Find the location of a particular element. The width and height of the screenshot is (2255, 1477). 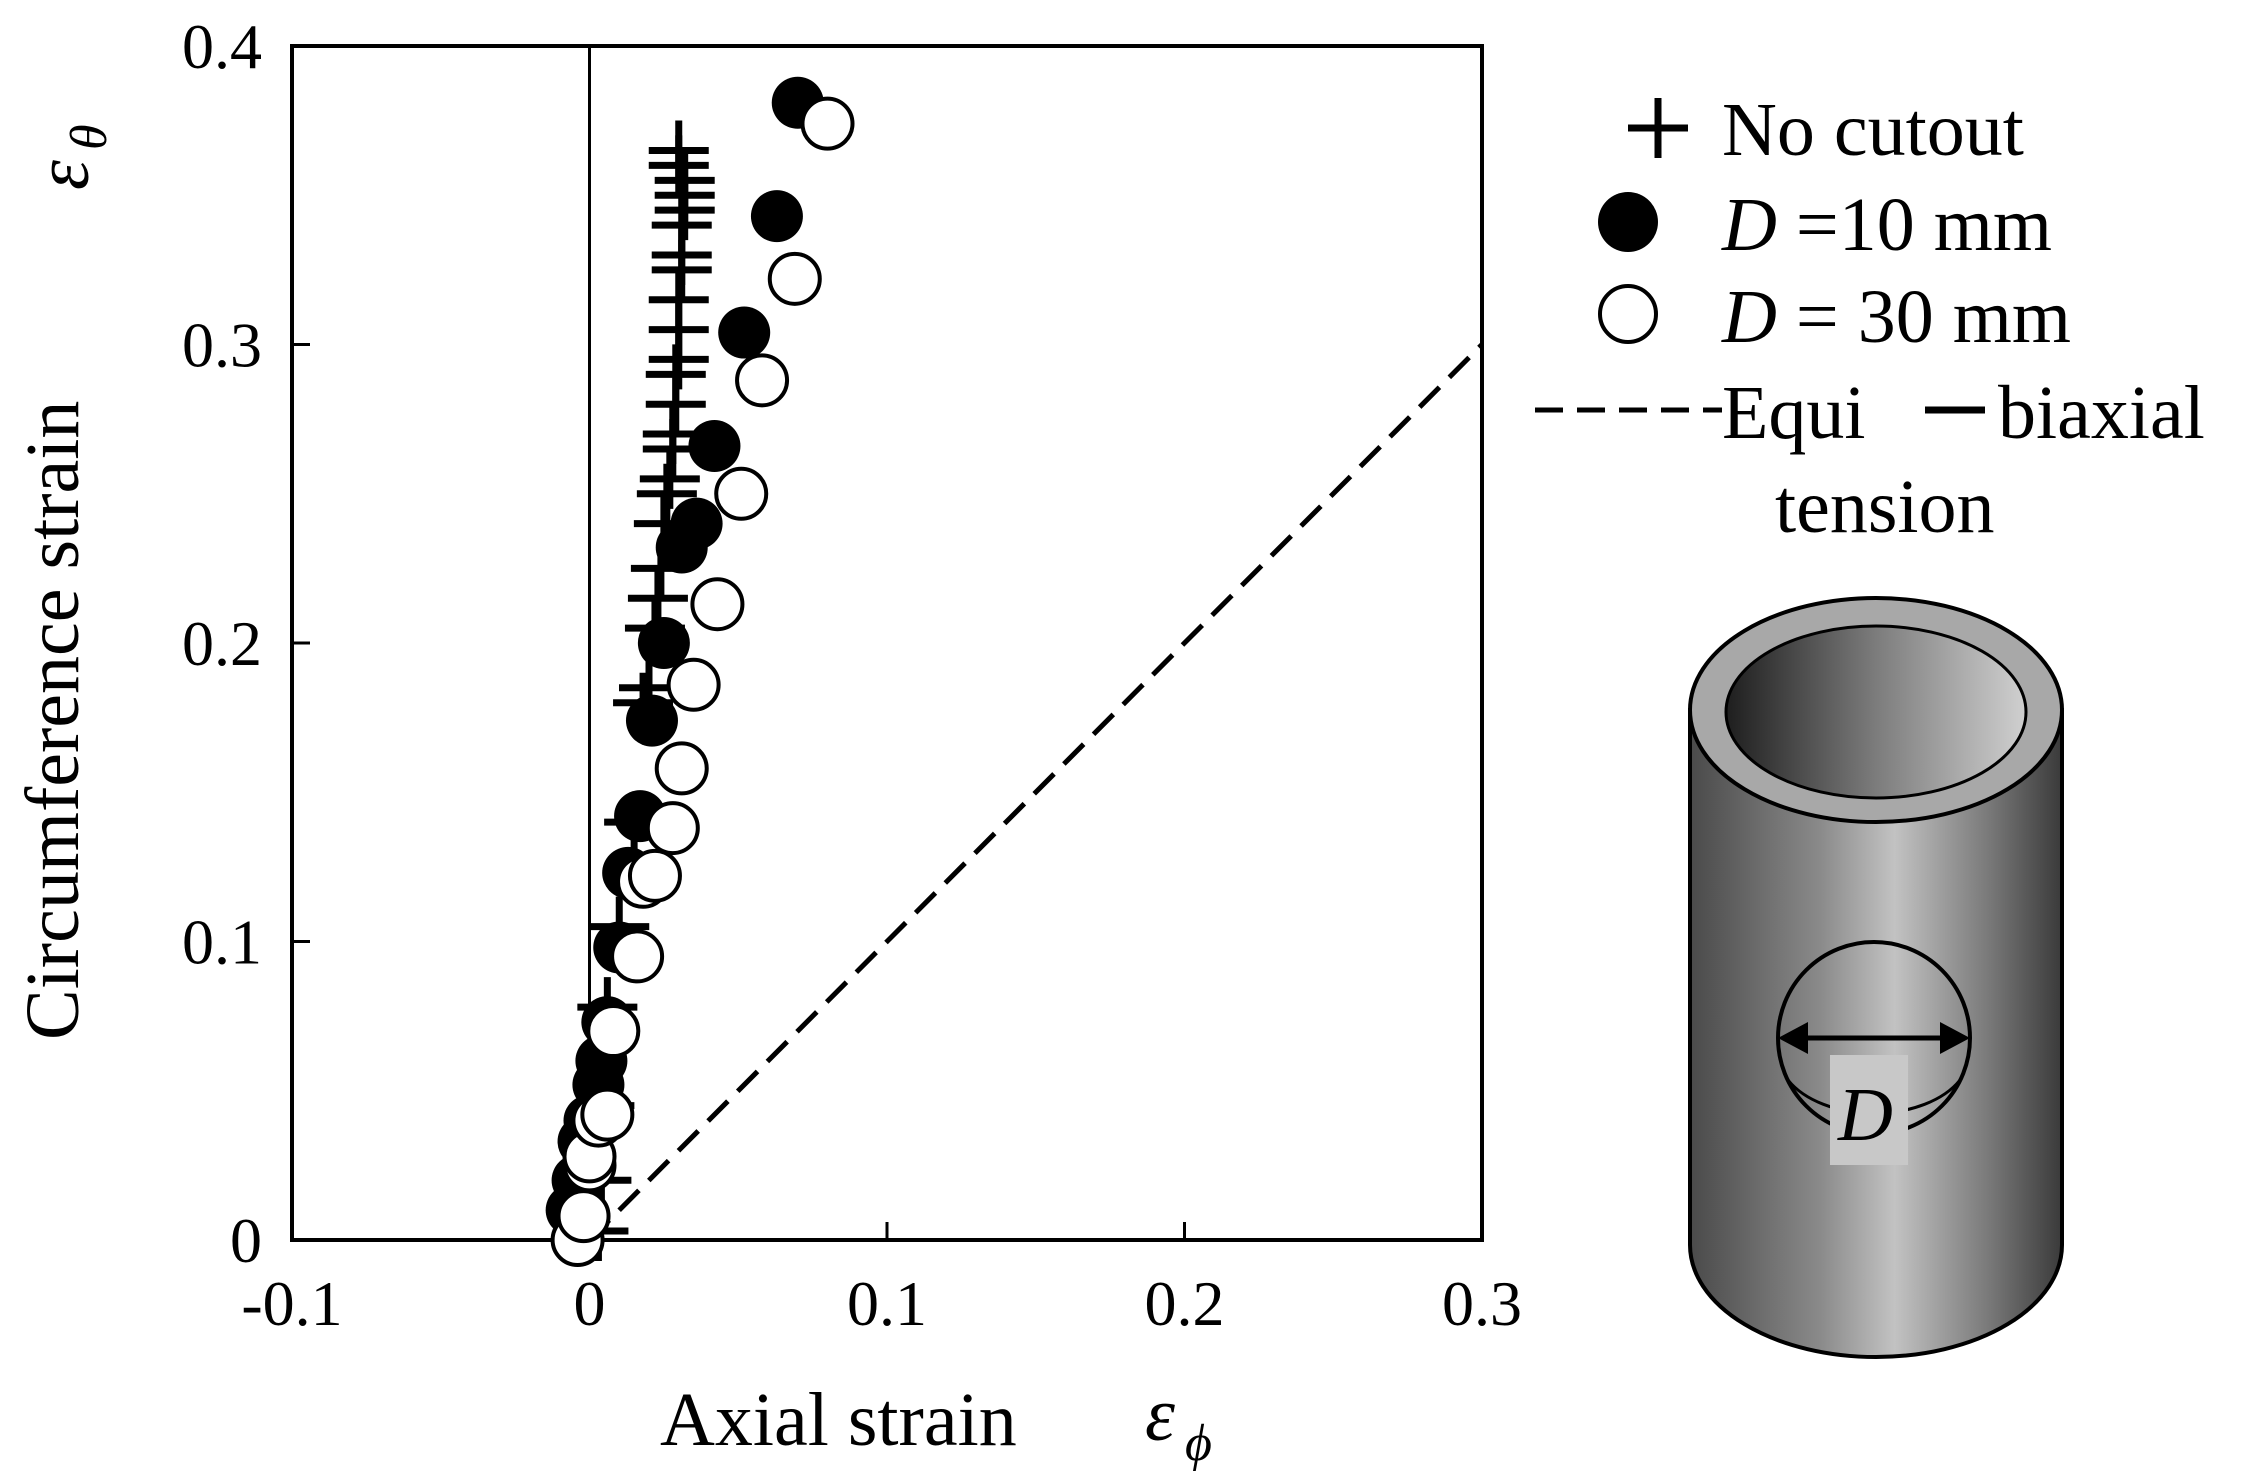

x-tick-label: 0.2 is located at coordinates (1185, 1303).